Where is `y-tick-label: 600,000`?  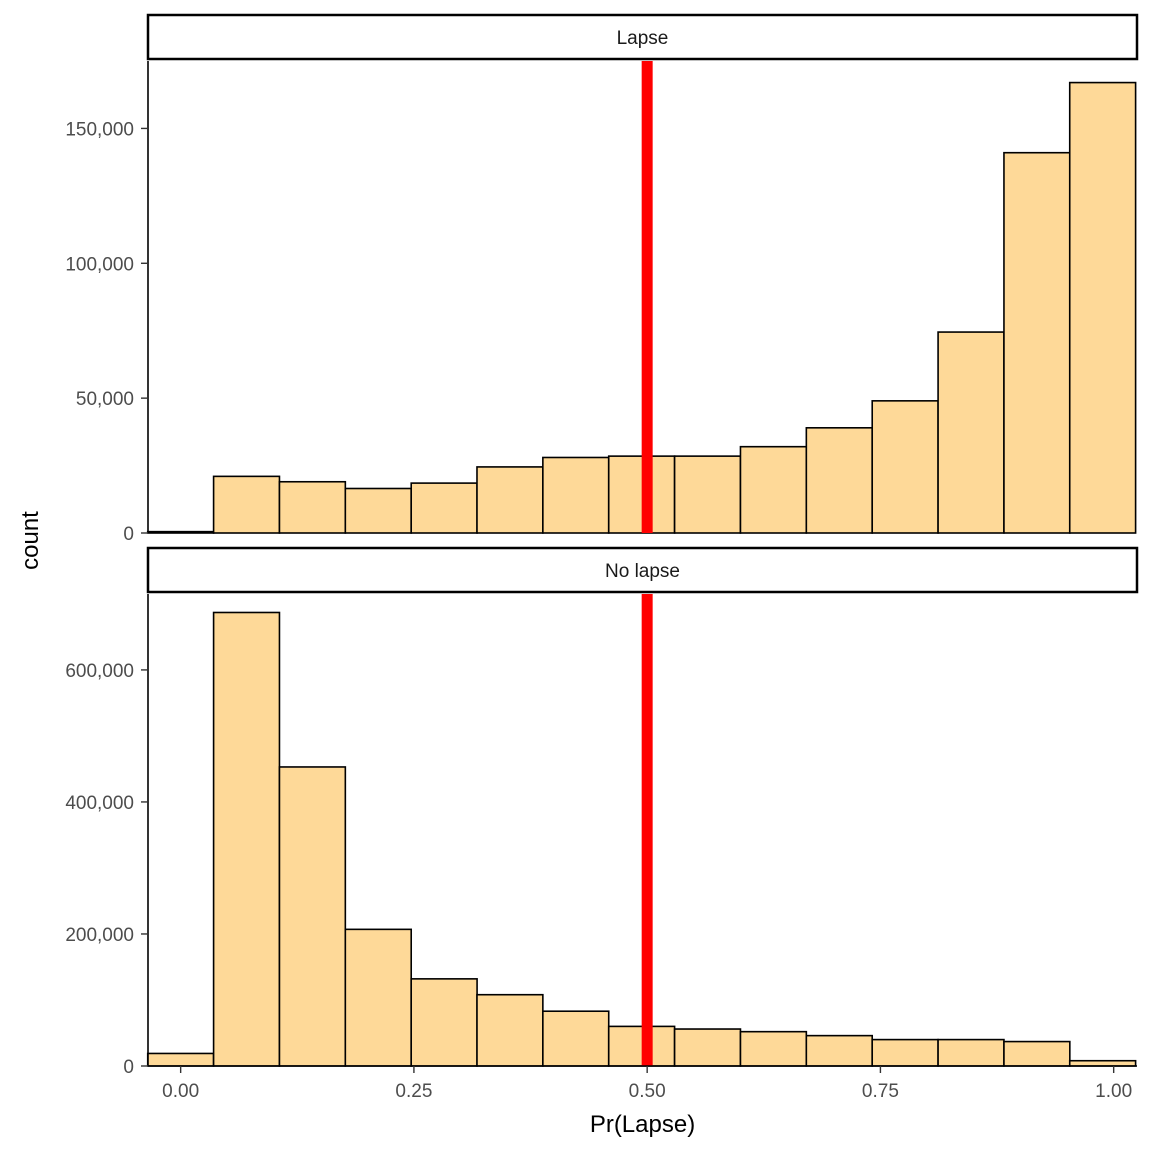
y-tick-label: 600,000 is located at coordinates (99, 671).